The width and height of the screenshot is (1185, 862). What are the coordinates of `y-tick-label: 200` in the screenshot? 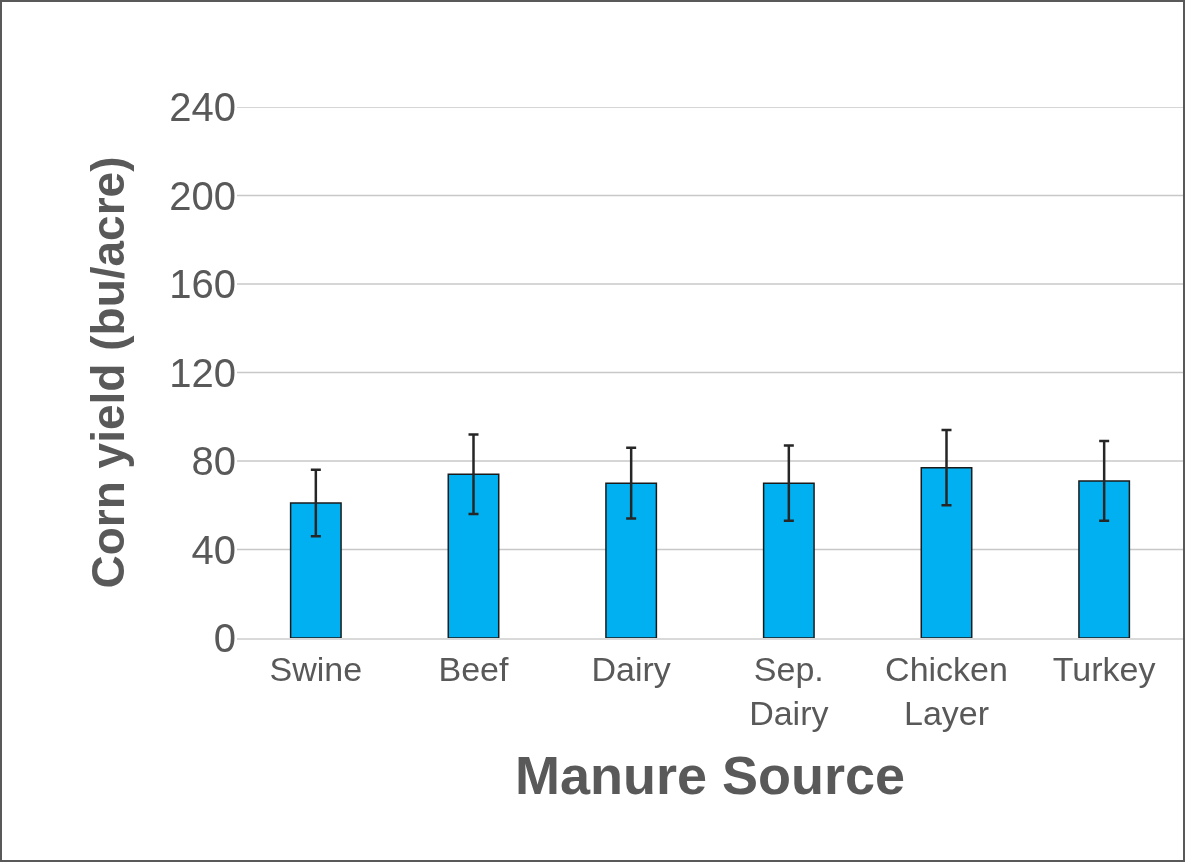 It's located at (202, 195).